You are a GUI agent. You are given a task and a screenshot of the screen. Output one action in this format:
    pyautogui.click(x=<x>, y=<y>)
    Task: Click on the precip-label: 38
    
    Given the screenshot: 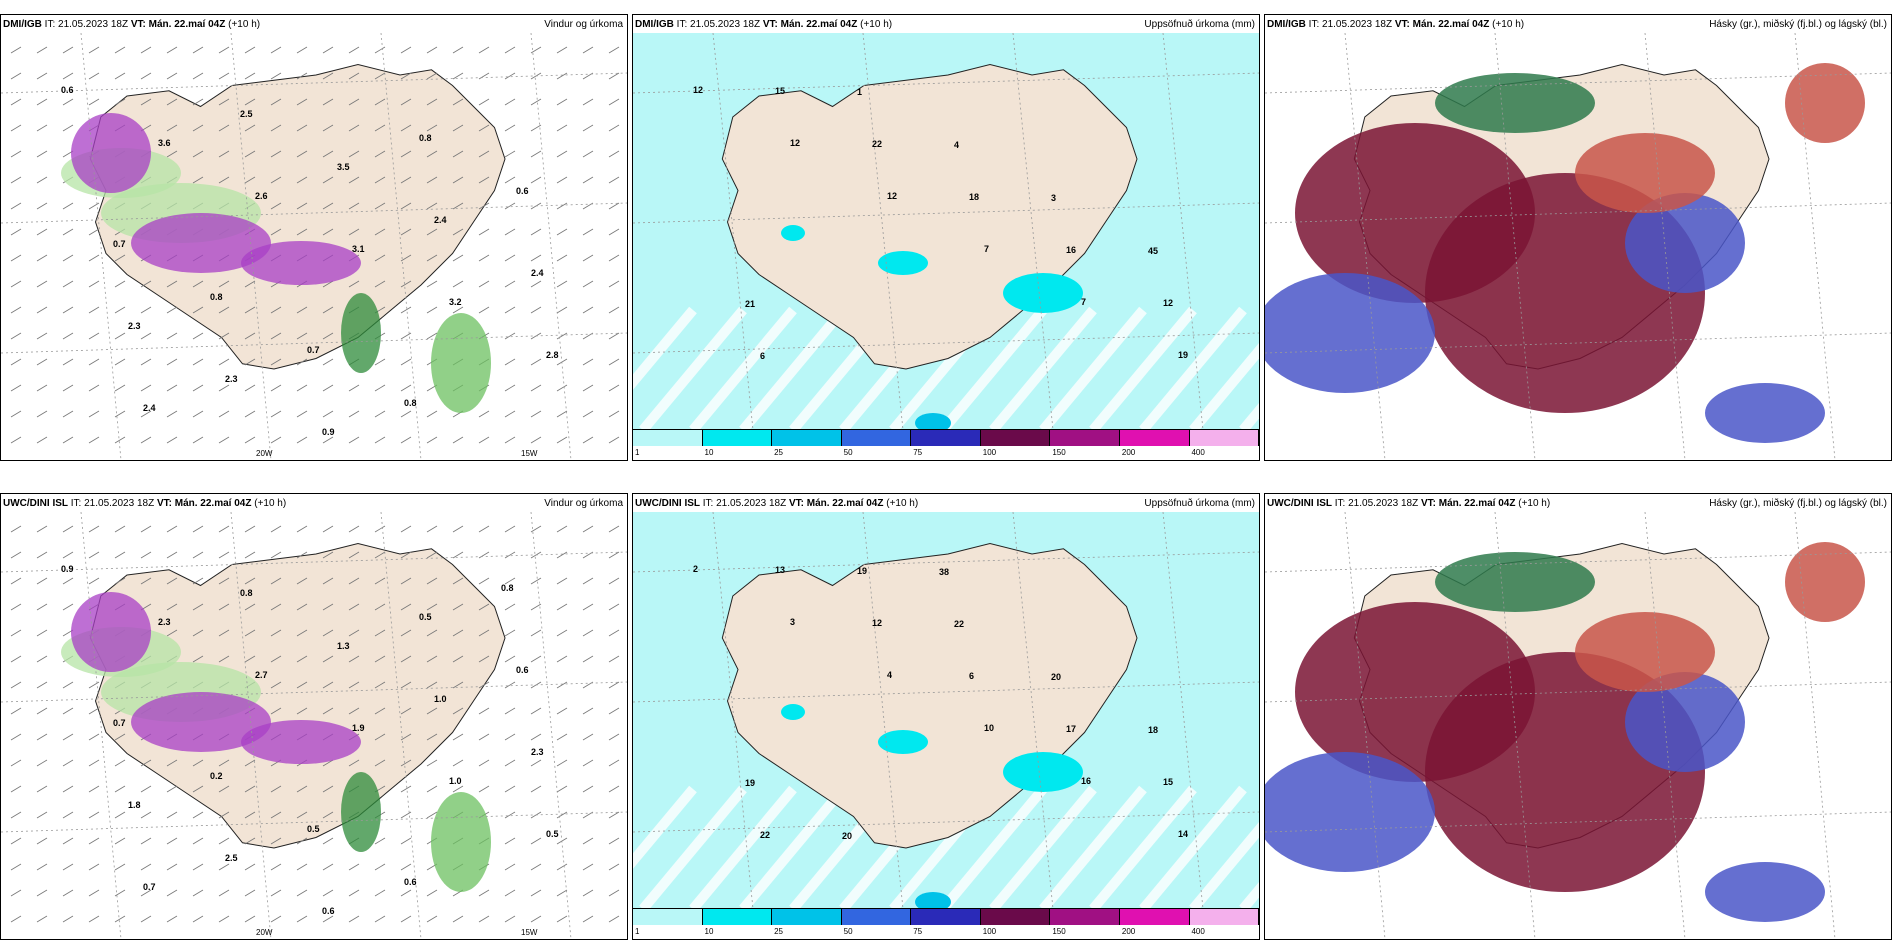 What is the action you would take?
    pyautogui.click(x=944, y=572)
    